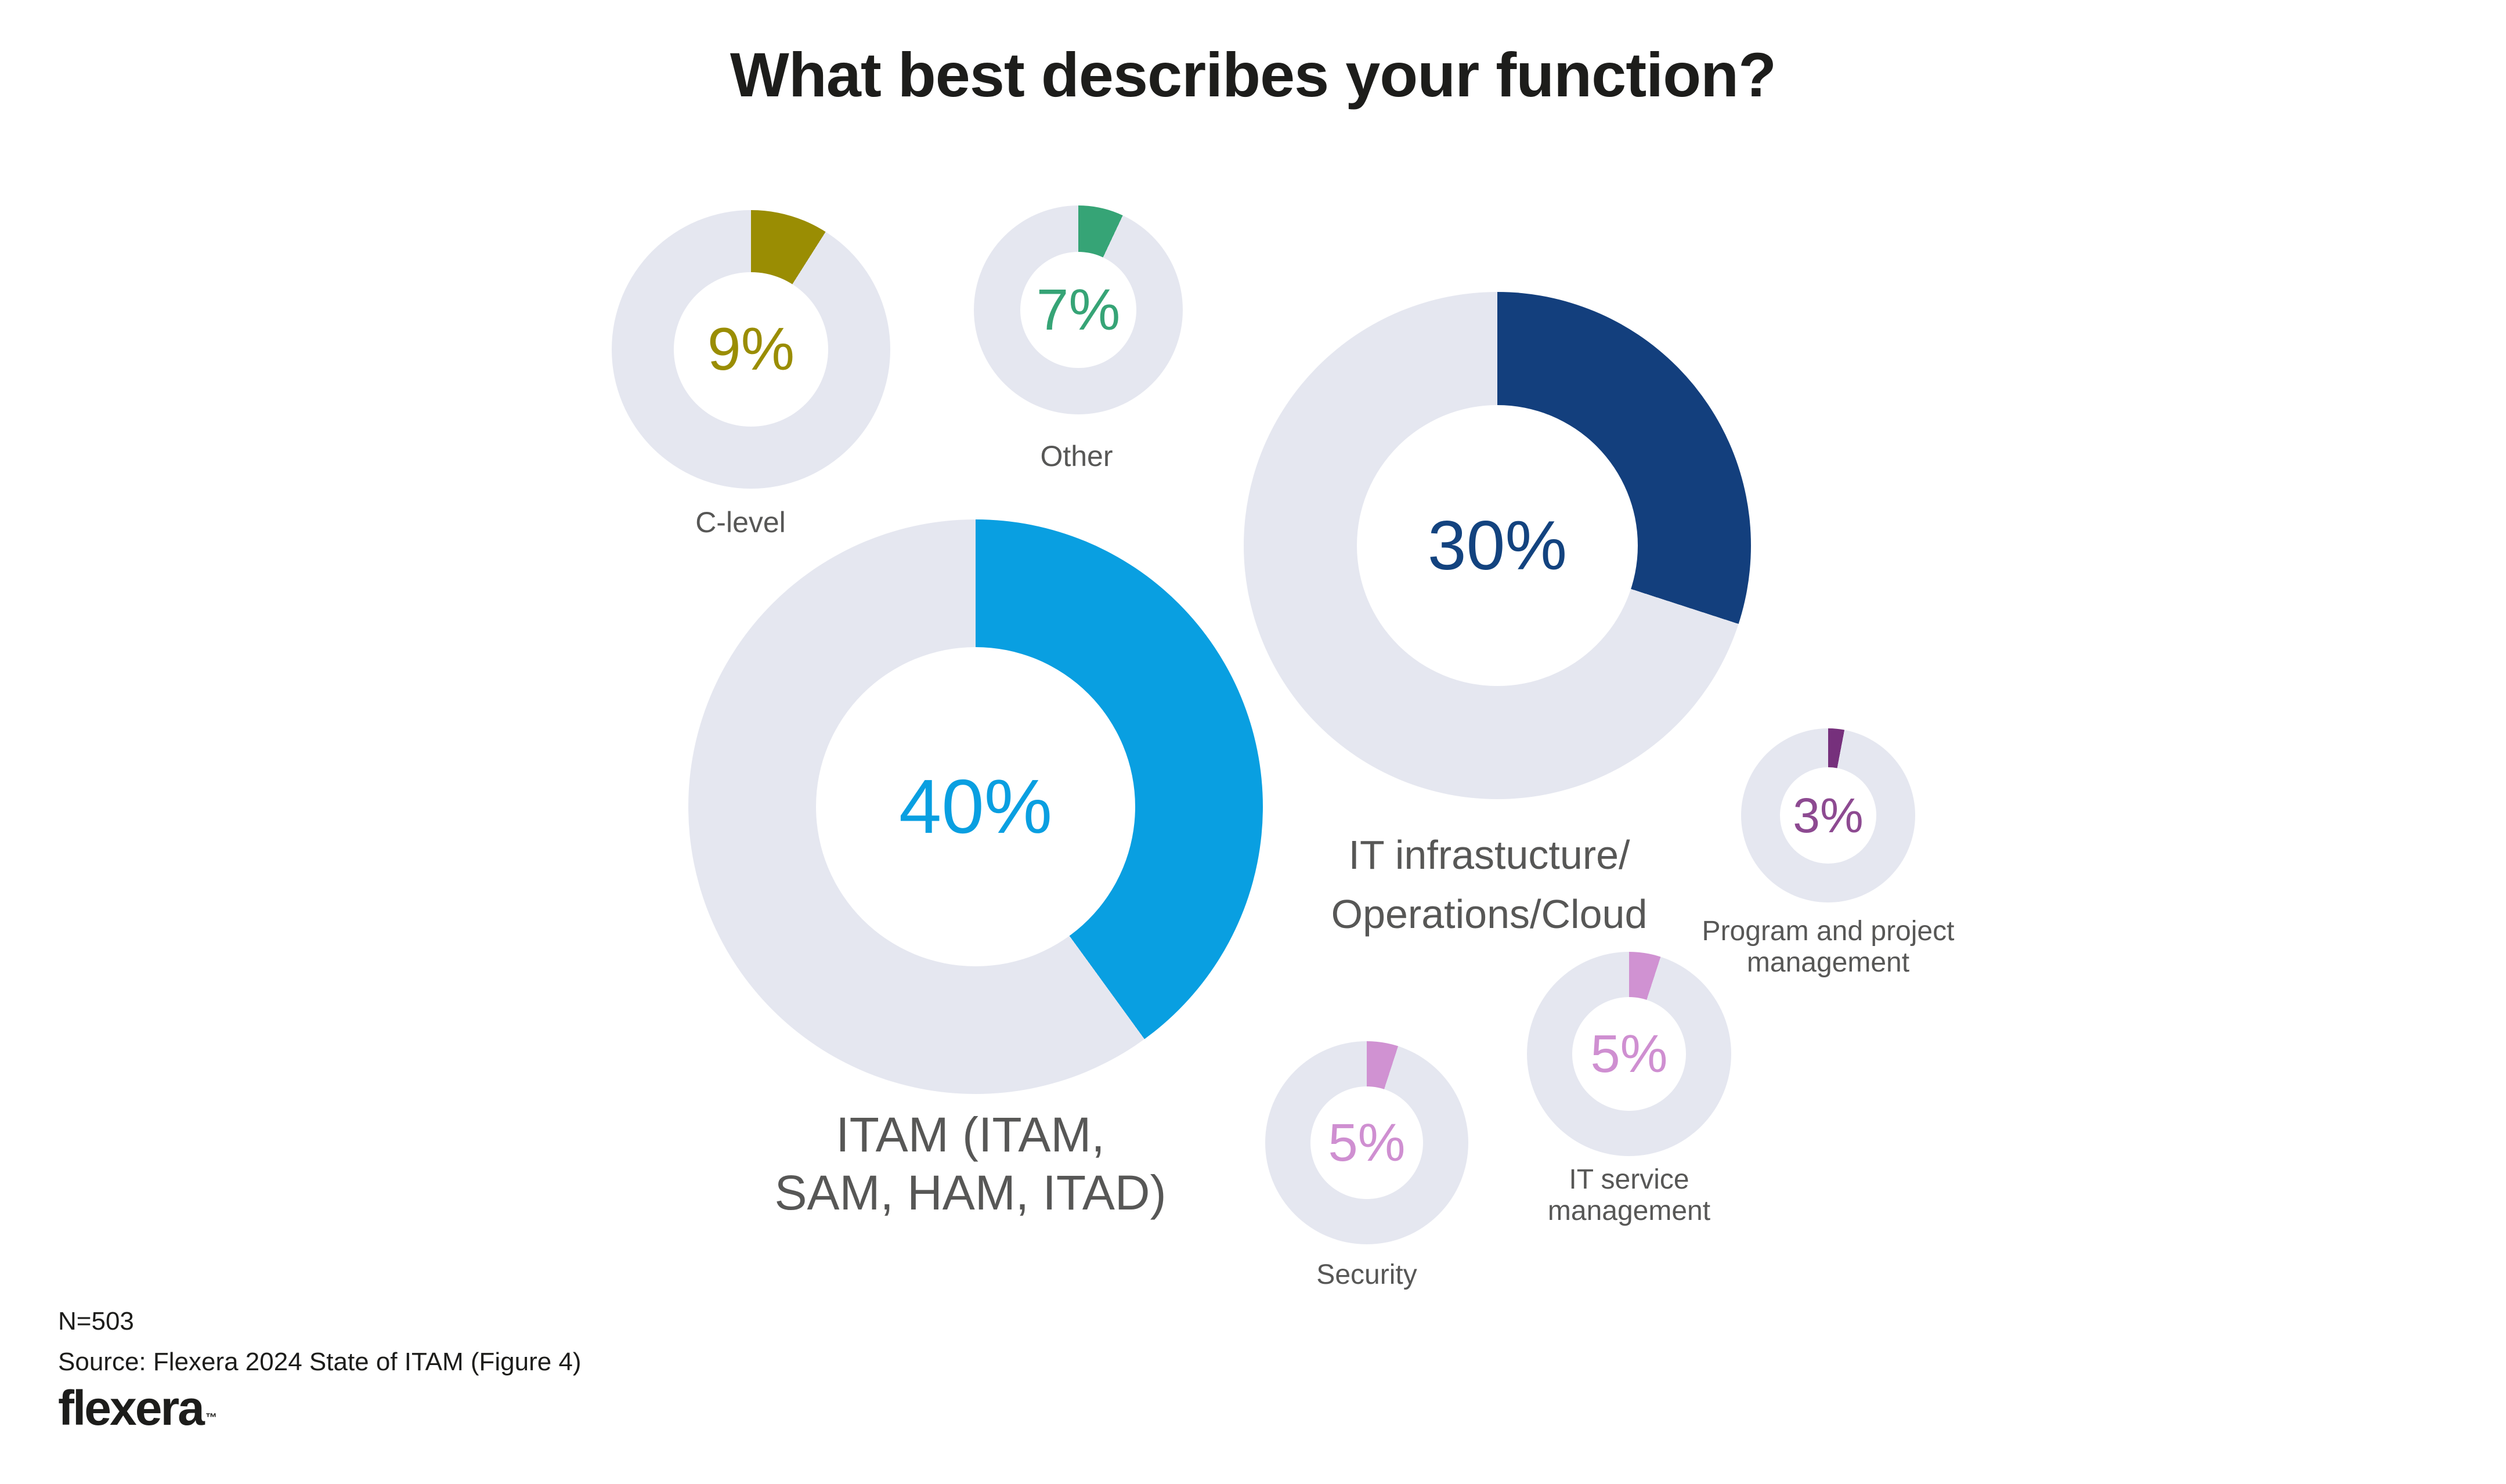 The height and width of the screenshot is (1484, 2506). I want to click on flexera-logo: flexera ™, so click(137, 1408).